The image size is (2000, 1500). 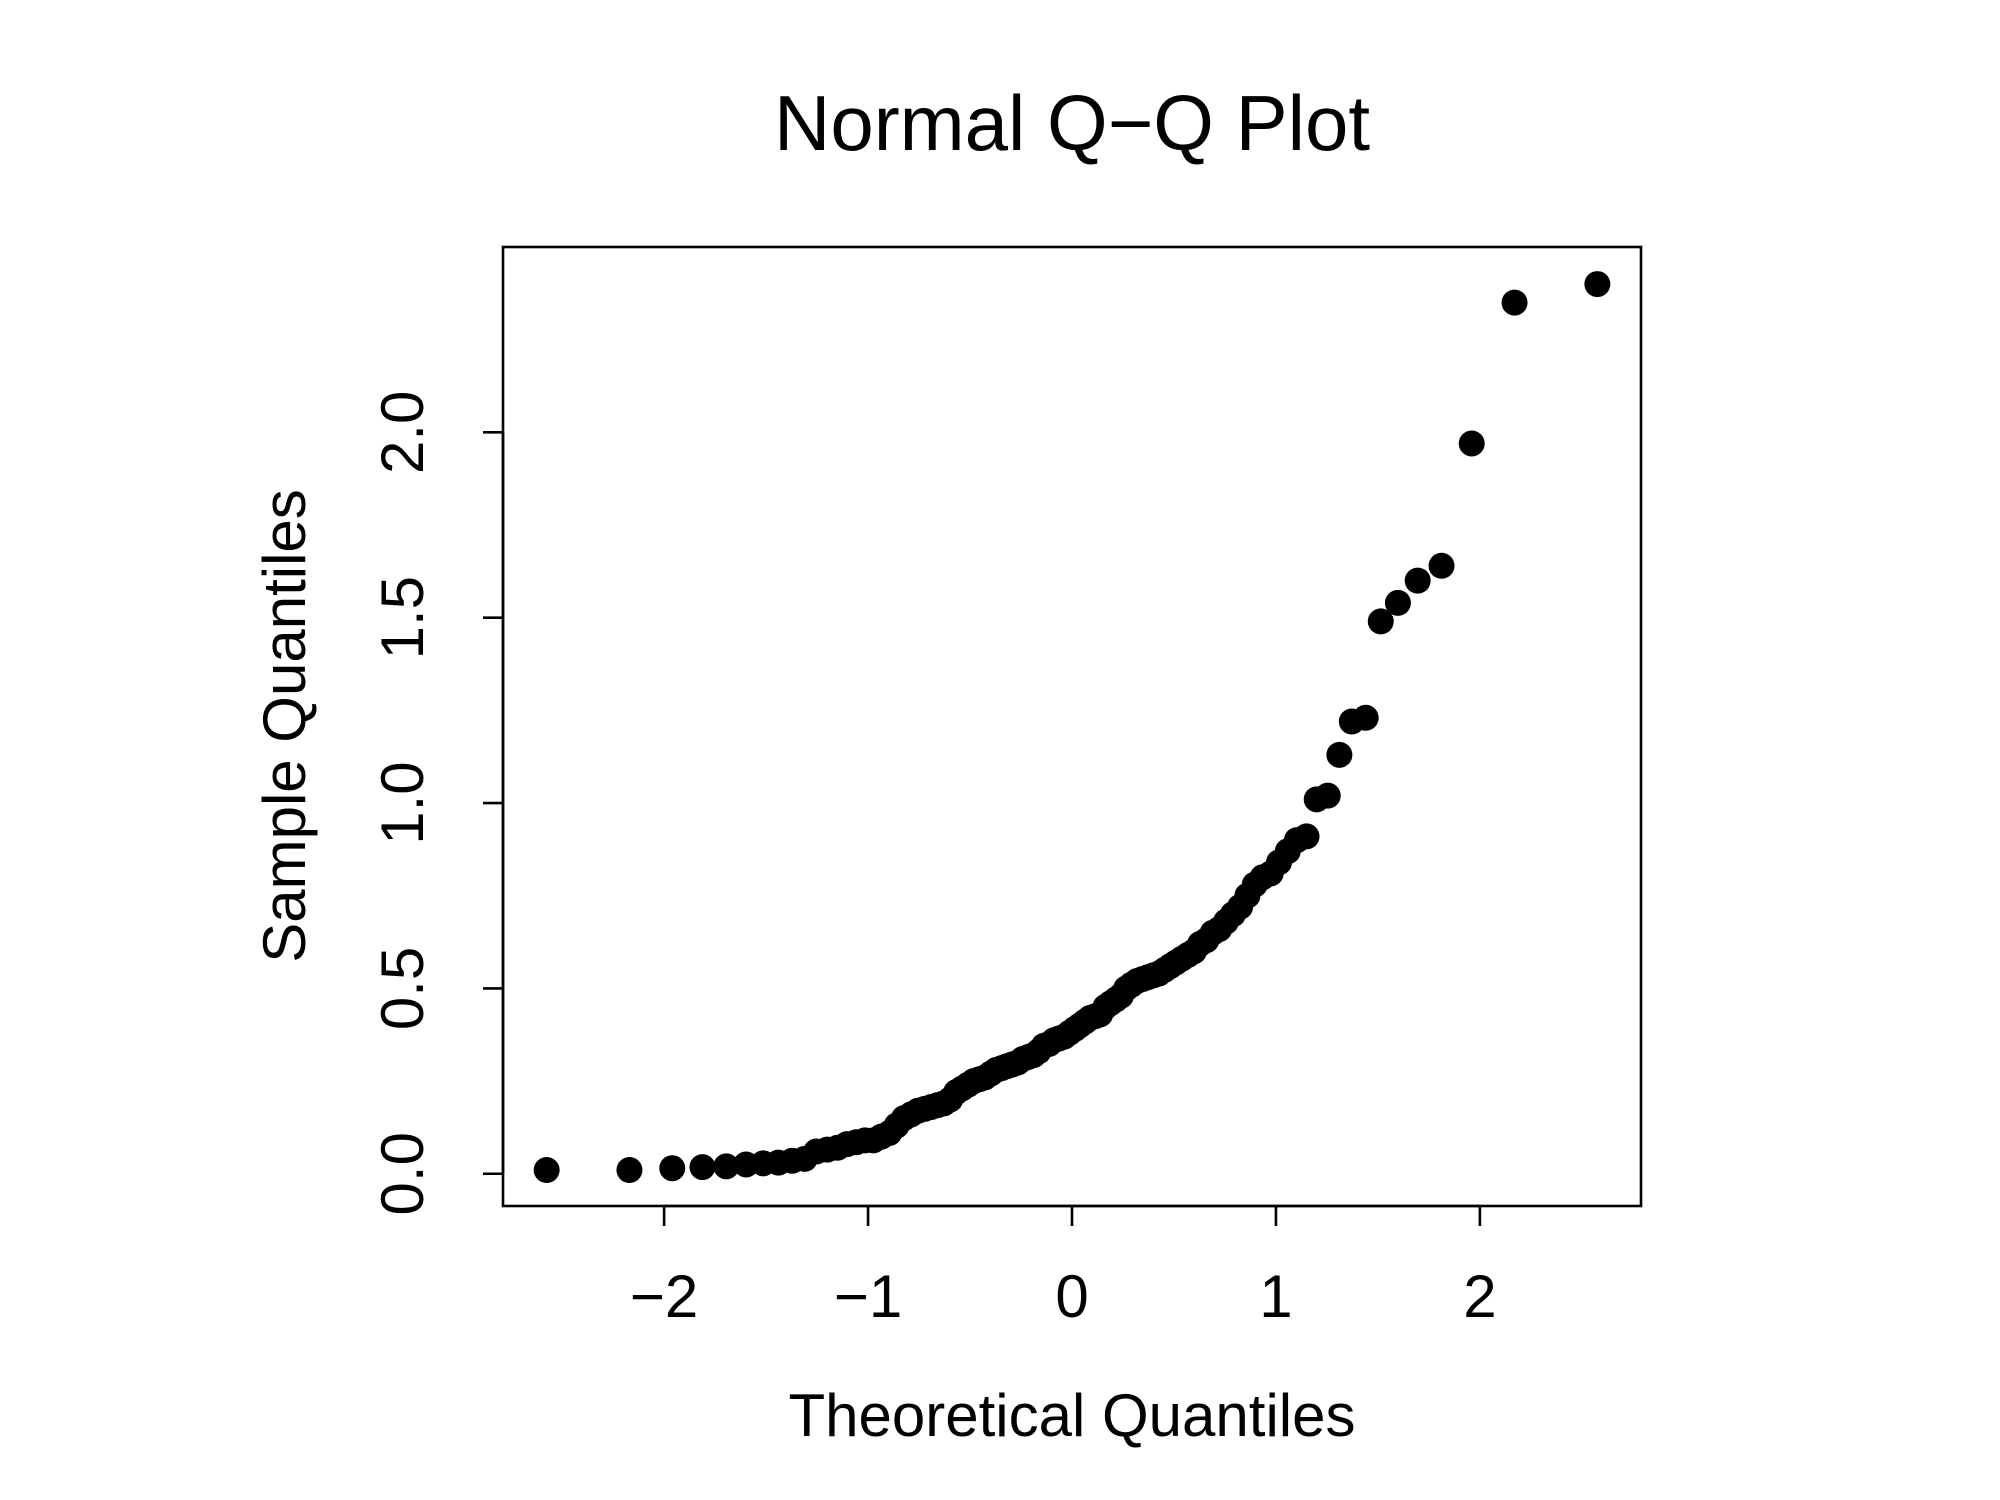 What do you see at coordinates (664, 1296) in the screenshot?
I see `x-tick-label: −2` at bounding box center [664, 1296].